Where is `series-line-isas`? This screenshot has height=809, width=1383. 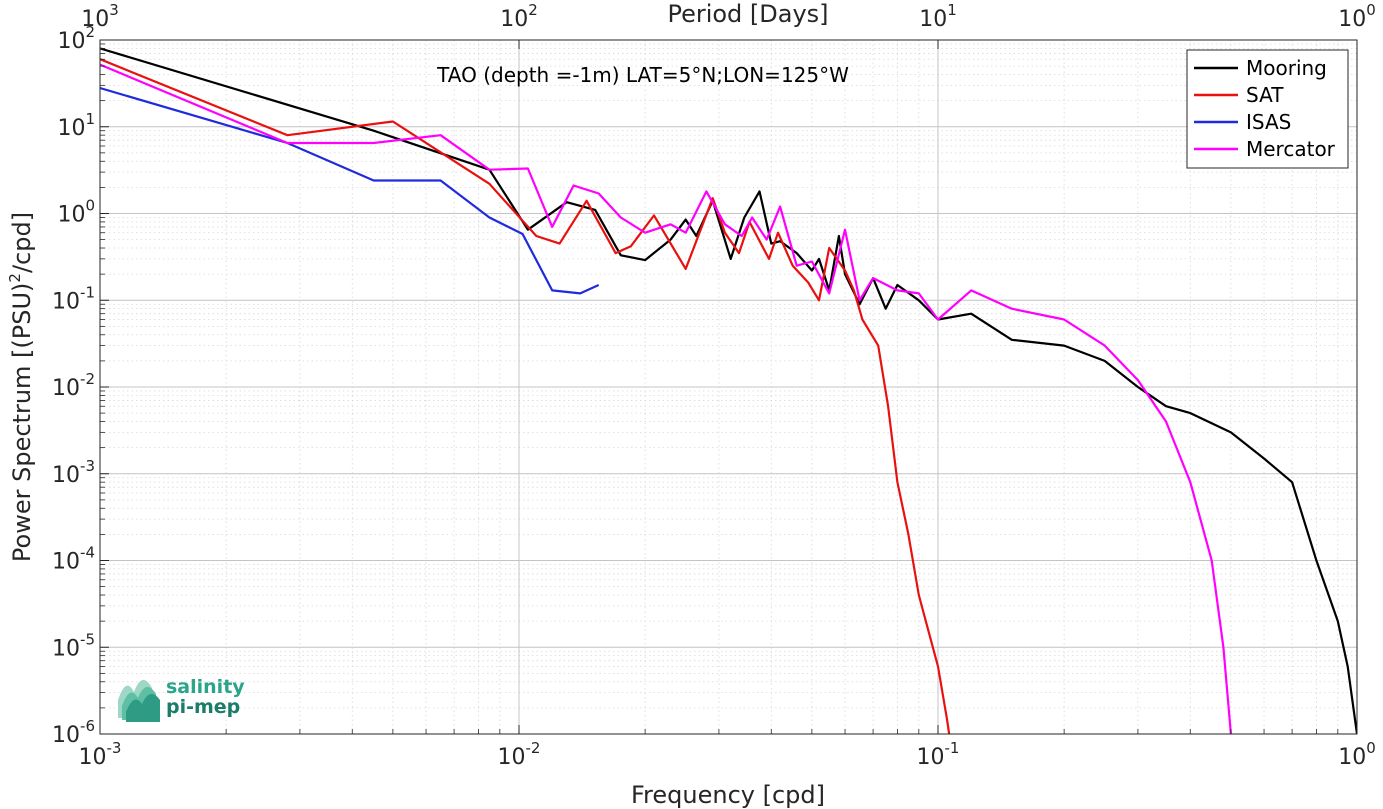 series-line-isas is located at coordinates (350, 190).